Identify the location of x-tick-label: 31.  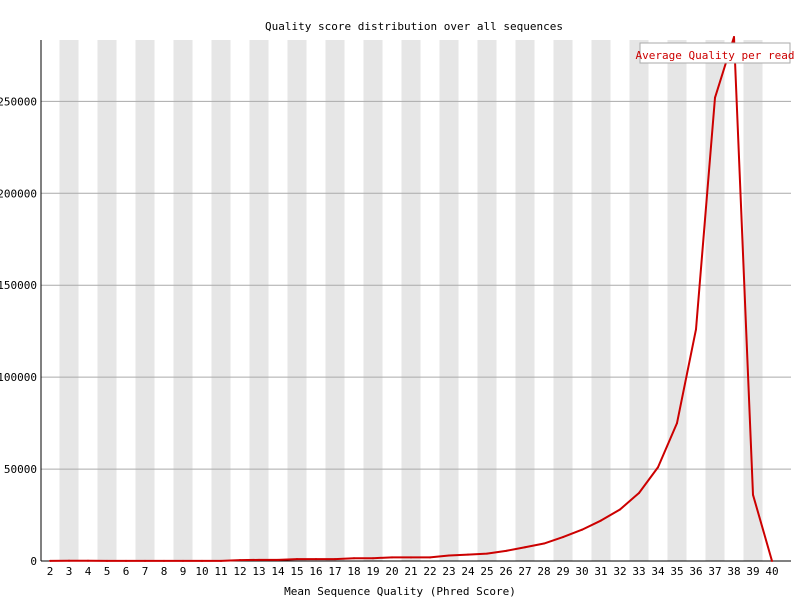
(600, 571).